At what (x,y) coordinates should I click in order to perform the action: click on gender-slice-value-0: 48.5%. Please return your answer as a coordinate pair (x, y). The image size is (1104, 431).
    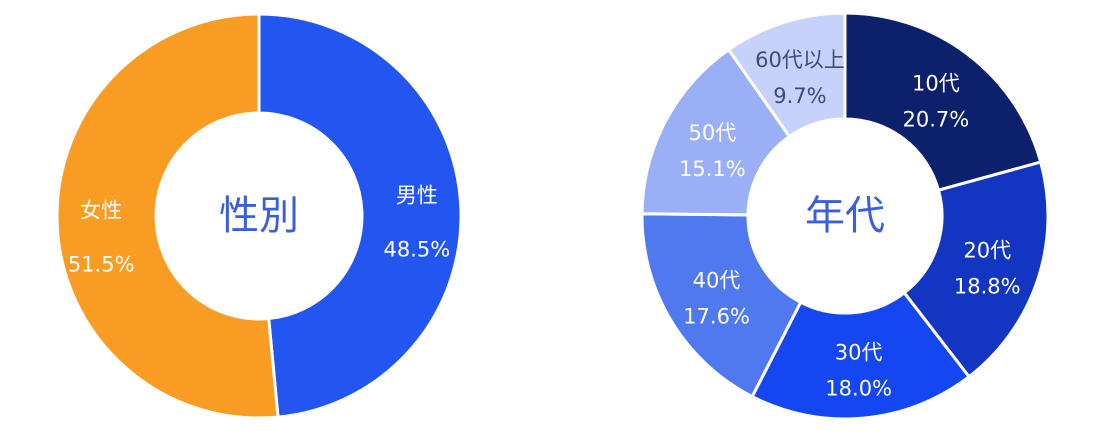
    Looking at the image, I should click on (416, 250).